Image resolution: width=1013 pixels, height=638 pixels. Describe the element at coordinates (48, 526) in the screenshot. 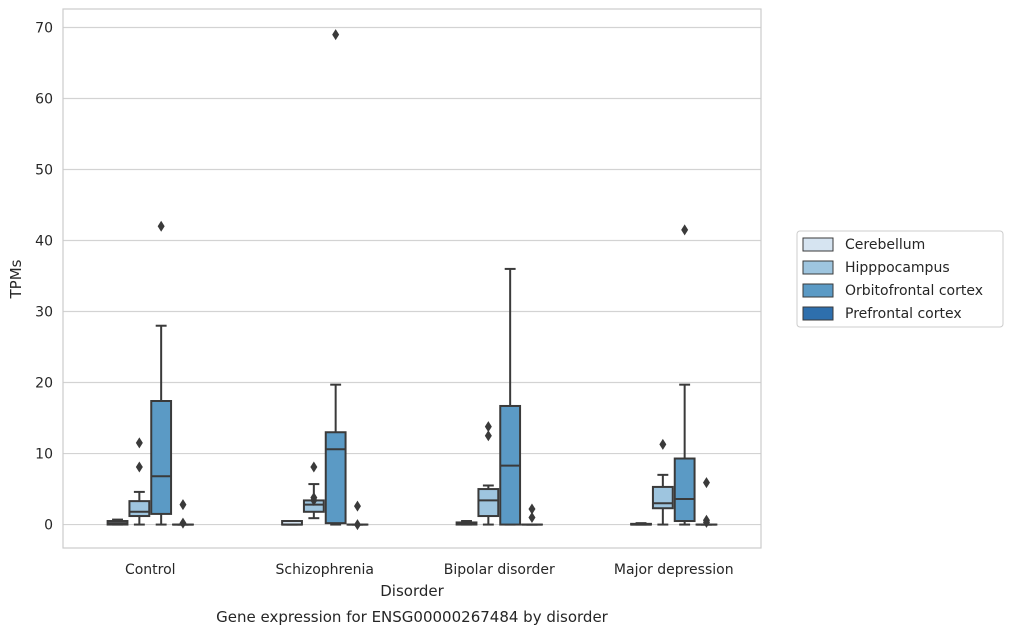

I see `y-tick-label: 0` at that location.